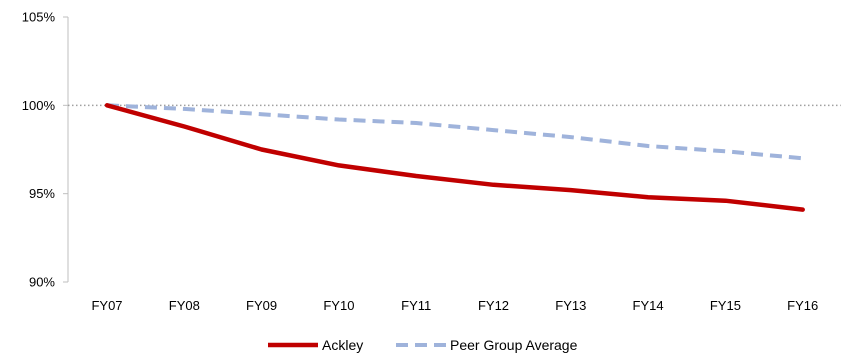 This screenshot has width=847, height=355. I want to click on legend: Ackley Peer Group Average, so click(423, 345).